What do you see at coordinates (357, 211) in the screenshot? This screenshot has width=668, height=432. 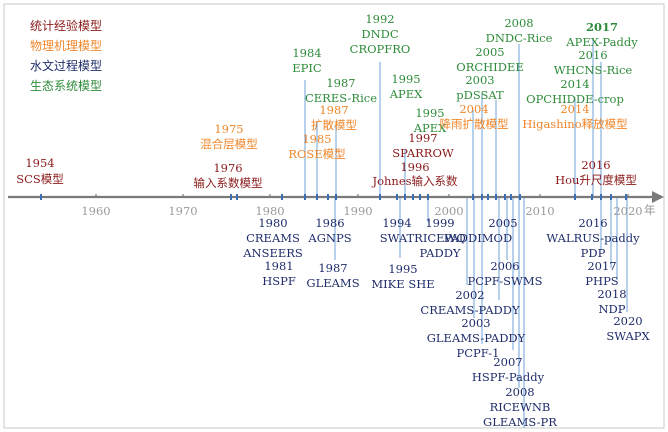 I see `axis-tick-label: 1990` at bounding box center [357, 211].